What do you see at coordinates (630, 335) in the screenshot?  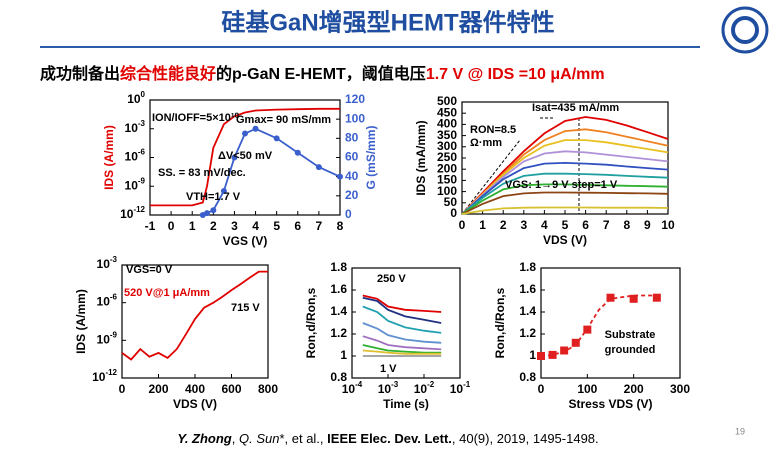 I see `annotation: Substrate` at bounding box center [630, 335].